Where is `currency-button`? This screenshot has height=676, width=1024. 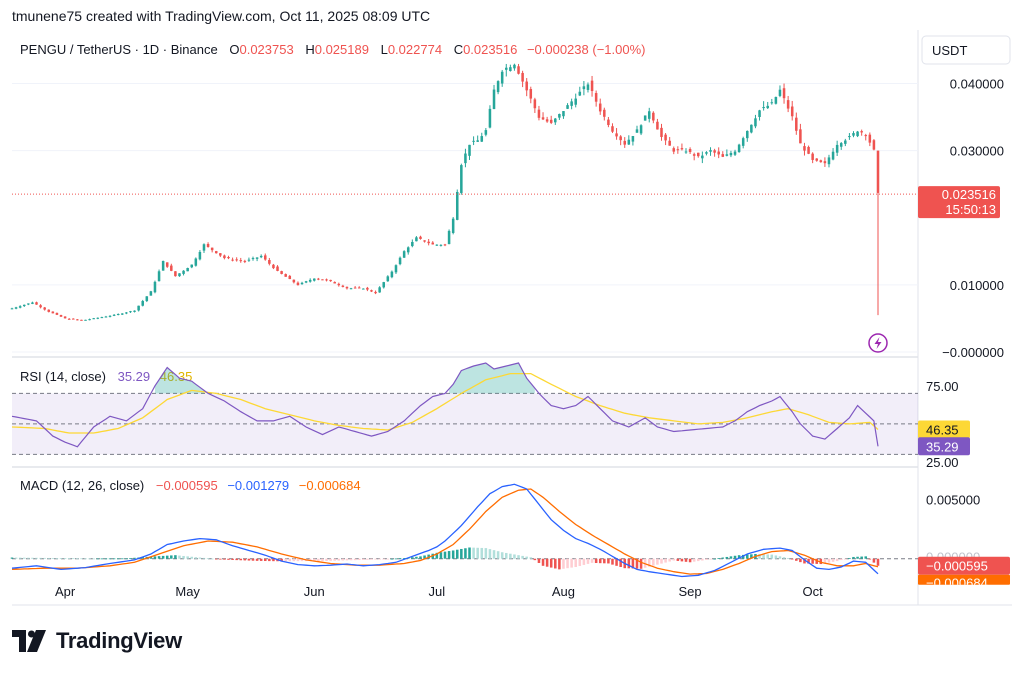
currency-button is located at coordinates (966, 50).